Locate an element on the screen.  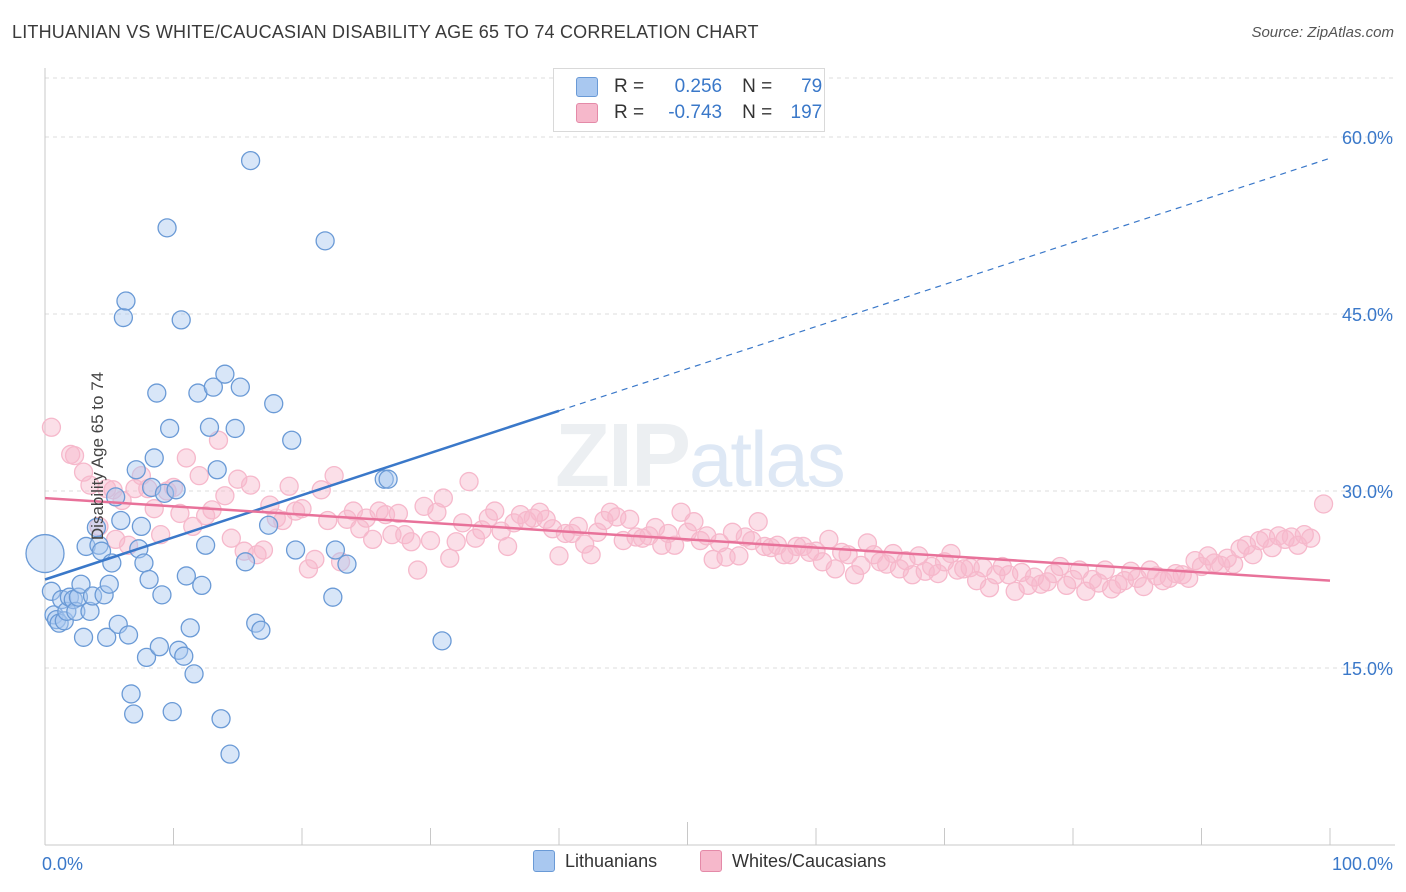
legend-row-whites: R = -0.743 N = 197 is located at coordinates (699, 113).